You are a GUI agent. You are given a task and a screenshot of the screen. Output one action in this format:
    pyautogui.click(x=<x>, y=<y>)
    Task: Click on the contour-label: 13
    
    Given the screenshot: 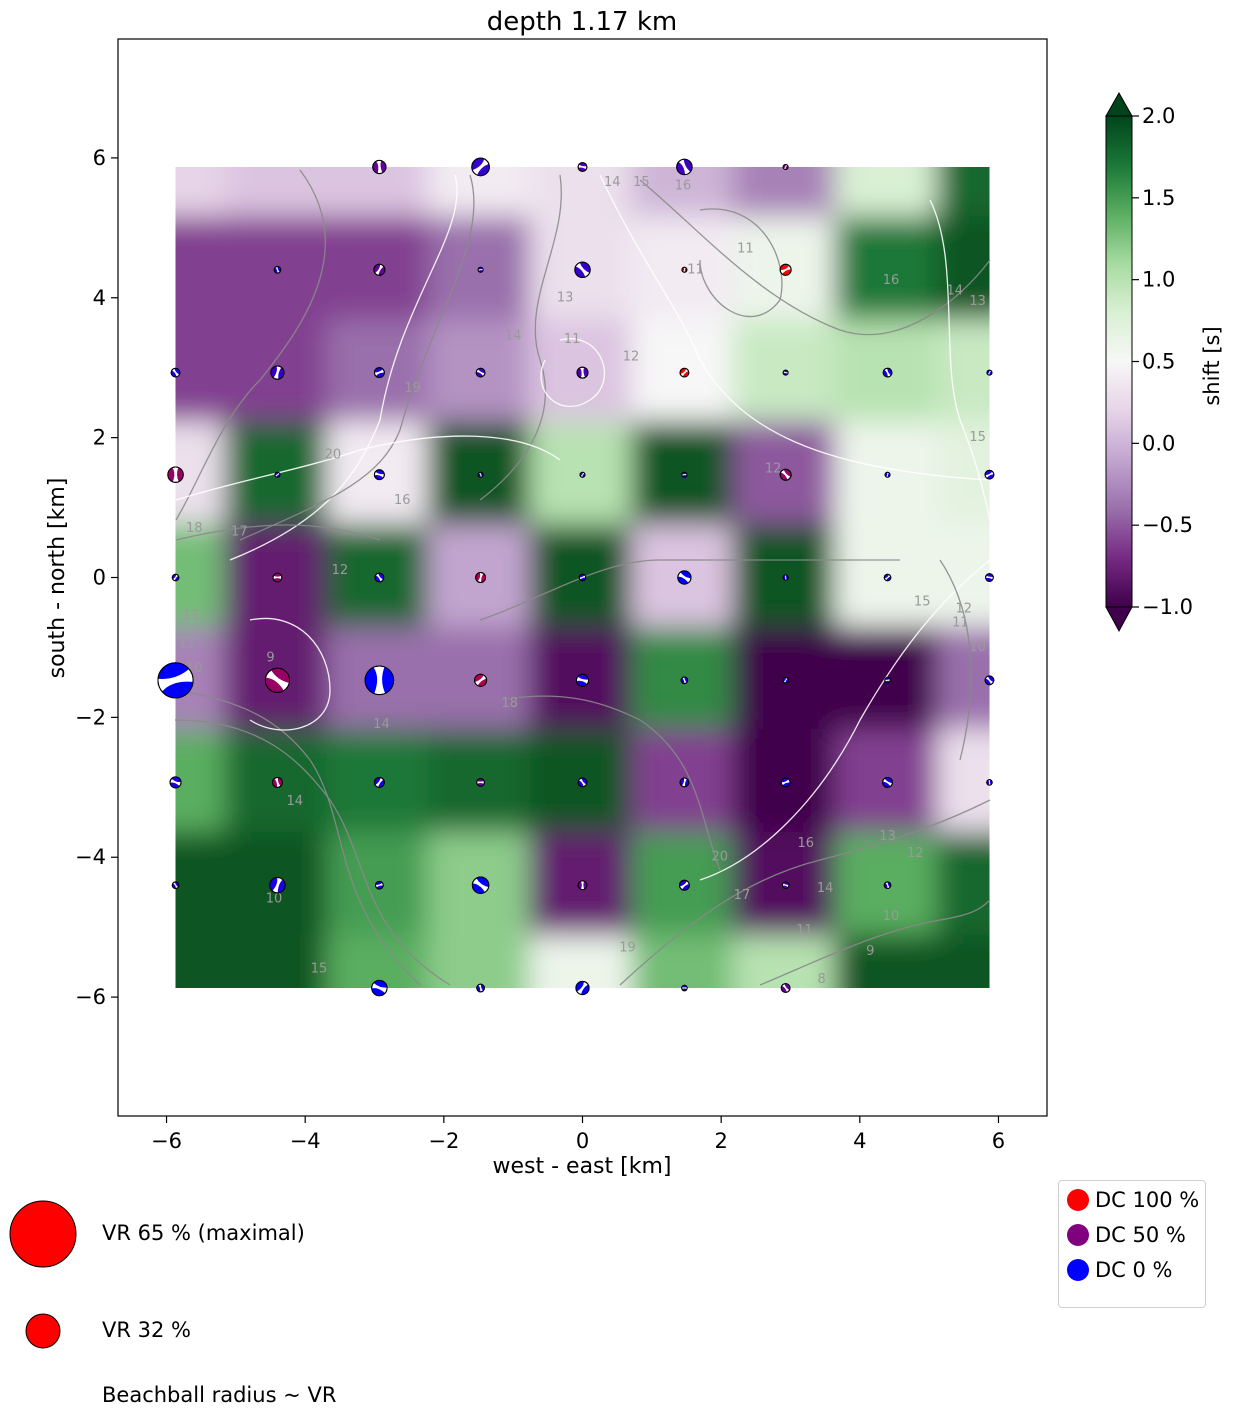 What is the action you would take?
    pyautogui.click(x=977, y=301)
    